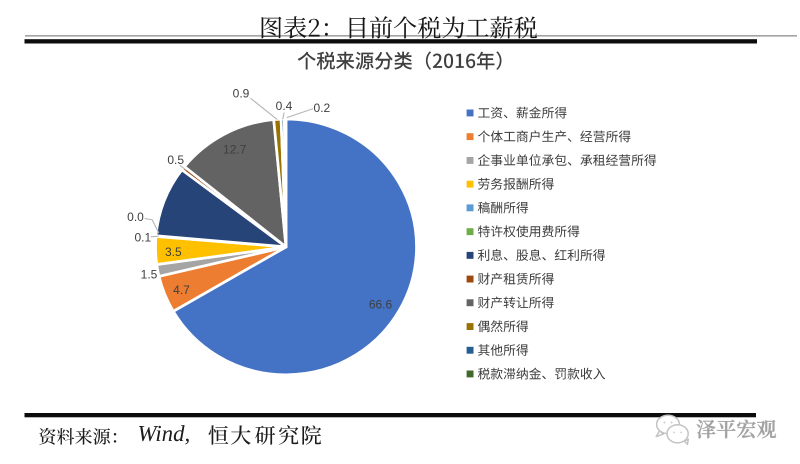  I want to click on svg-text: 12.7, so click(235, 150).